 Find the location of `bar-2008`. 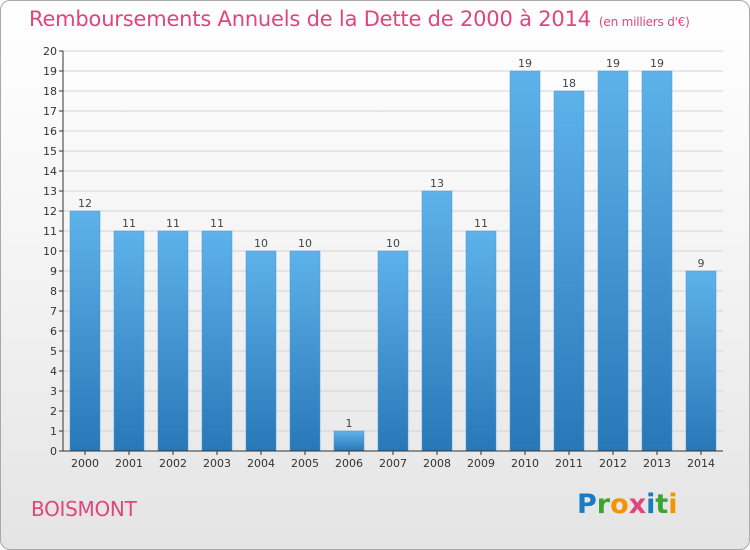

bar-2008 is located at coordinates (437, 321).